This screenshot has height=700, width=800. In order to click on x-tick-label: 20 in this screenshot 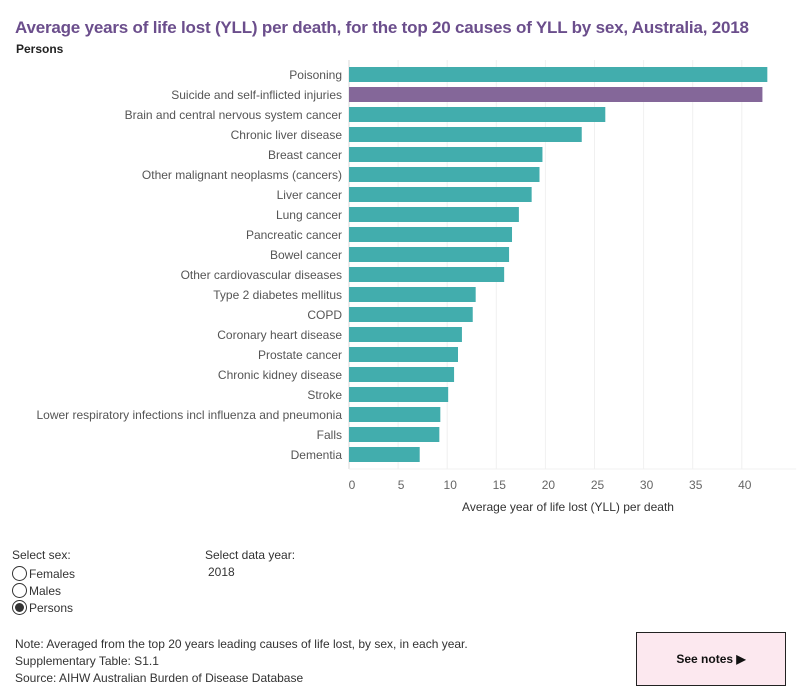, I will do `click(549, 485)`.